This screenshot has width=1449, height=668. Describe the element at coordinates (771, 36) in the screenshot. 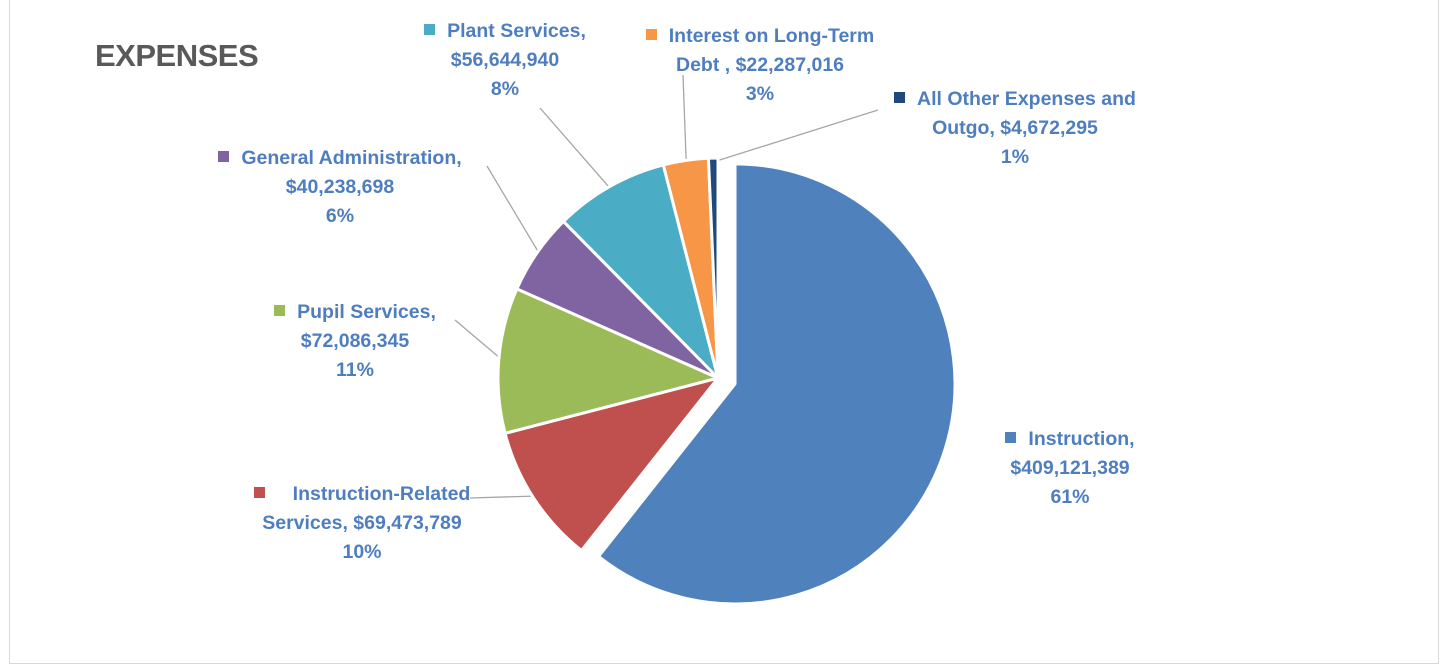

I see `label-interest-name: Interest on Long-Term` at that location.